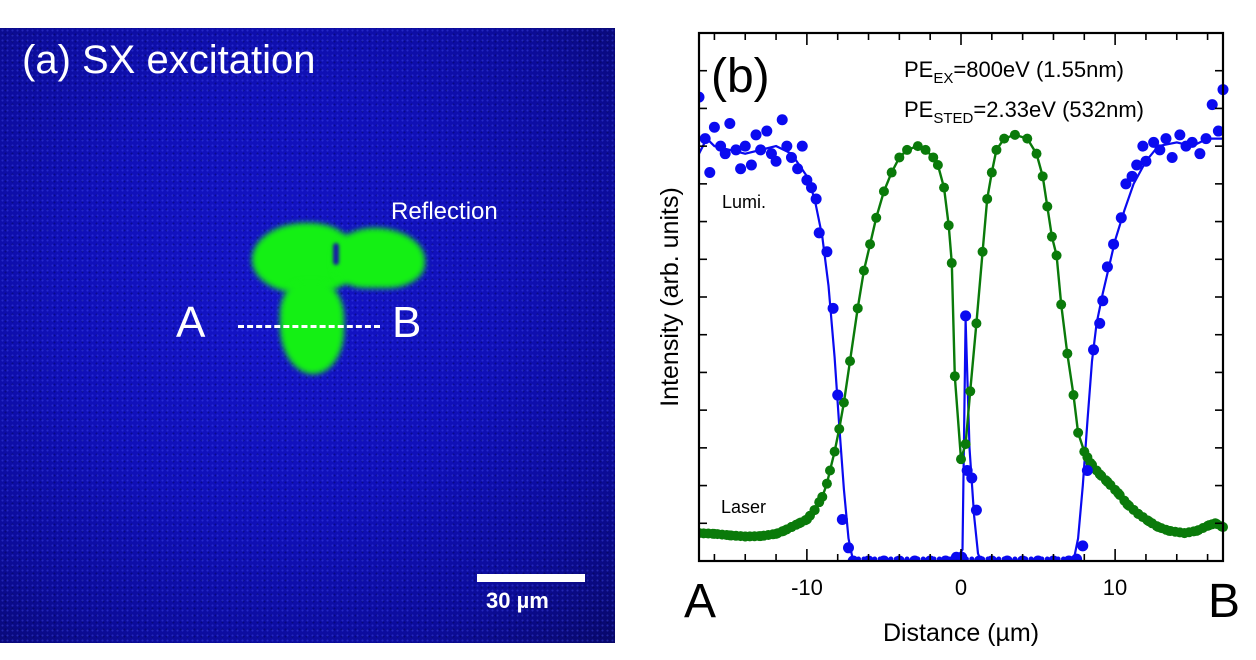 This screenshot has height=660, width=1256. Describe the element at coordinates (700, 601) in the screenshot. I see `x-end-label-a: A` at that location.